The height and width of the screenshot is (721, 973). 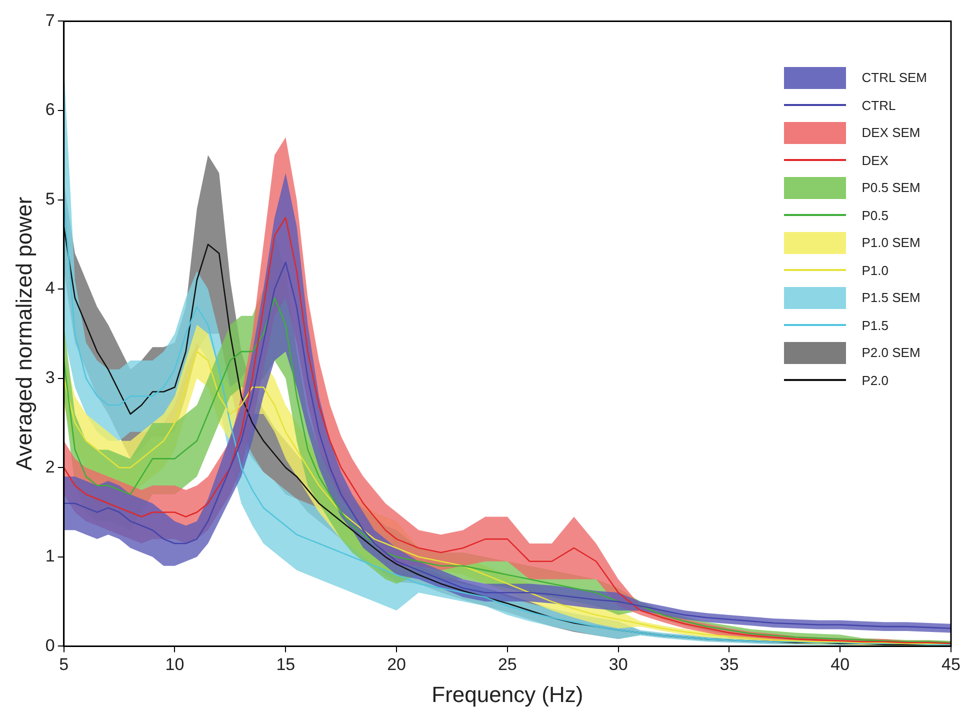 What do you see at coordinates (840, 664) in the screenshot?
I see `x-tick-label: 40` at bounding box center [840, 664].